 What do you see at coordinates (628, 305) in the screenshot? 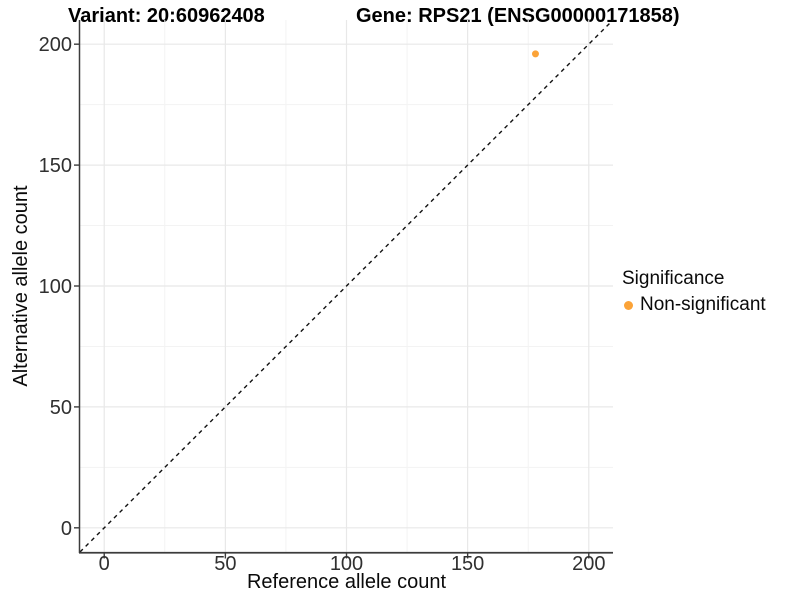
I see `legend-point-icon` at bounding box center [628, 305].